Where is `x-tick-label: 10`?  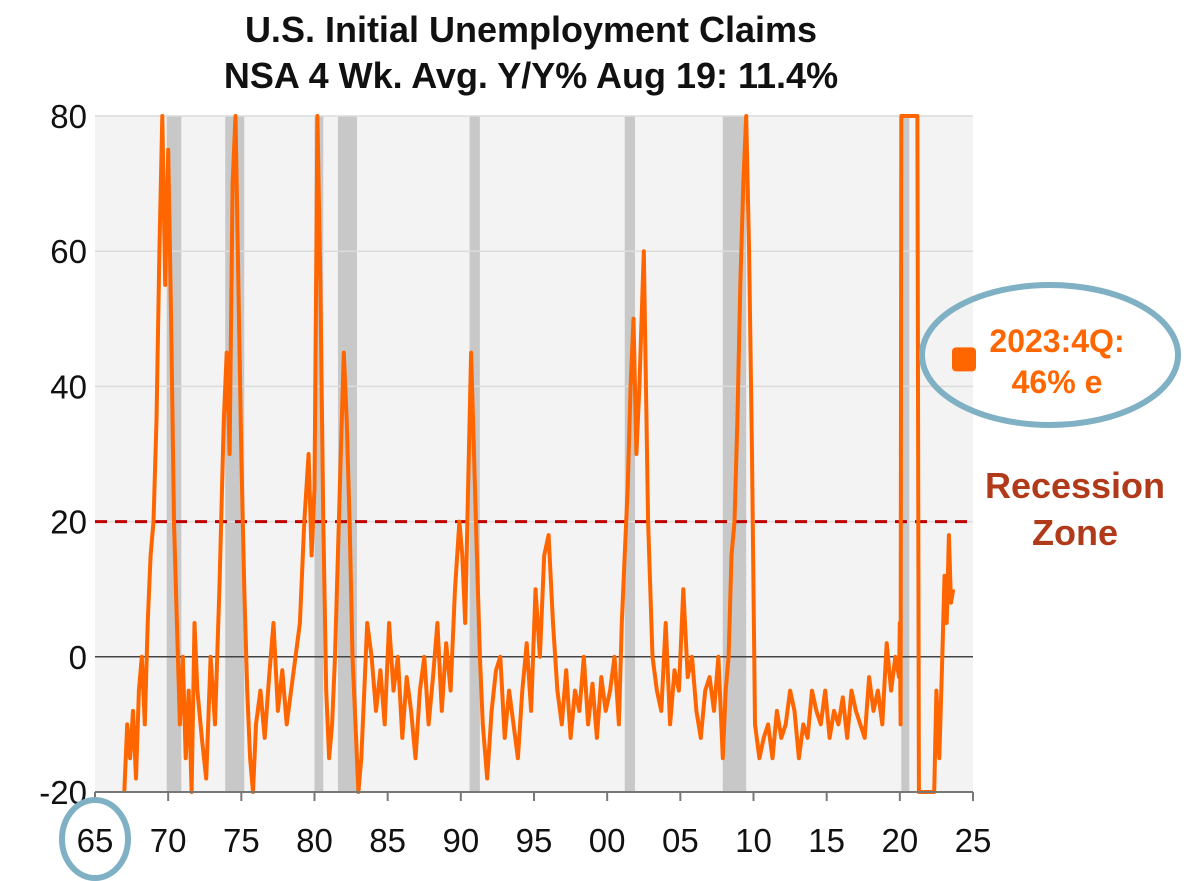 x-tick-label: 10 is located at coordinates (753, 840).